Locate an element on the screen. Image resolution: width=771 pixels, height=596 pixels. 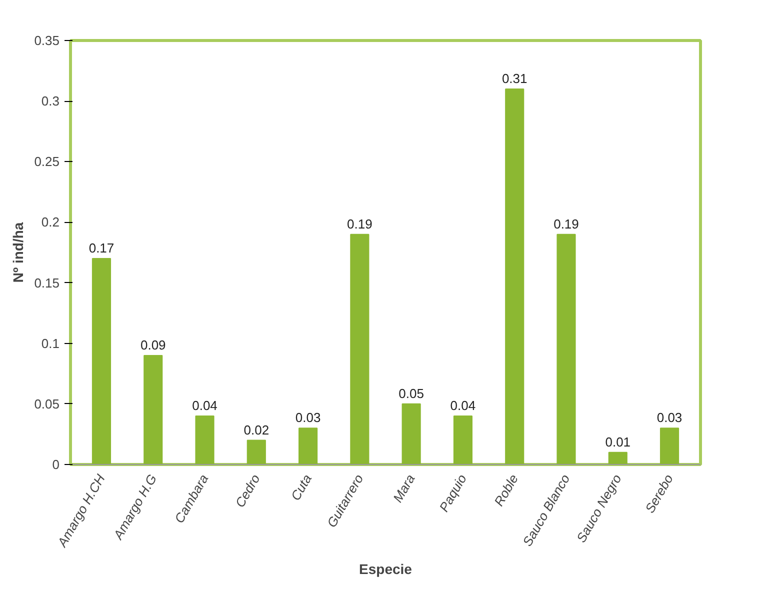
y-tick-label: 0.15 is located at coordinates (47, 282).